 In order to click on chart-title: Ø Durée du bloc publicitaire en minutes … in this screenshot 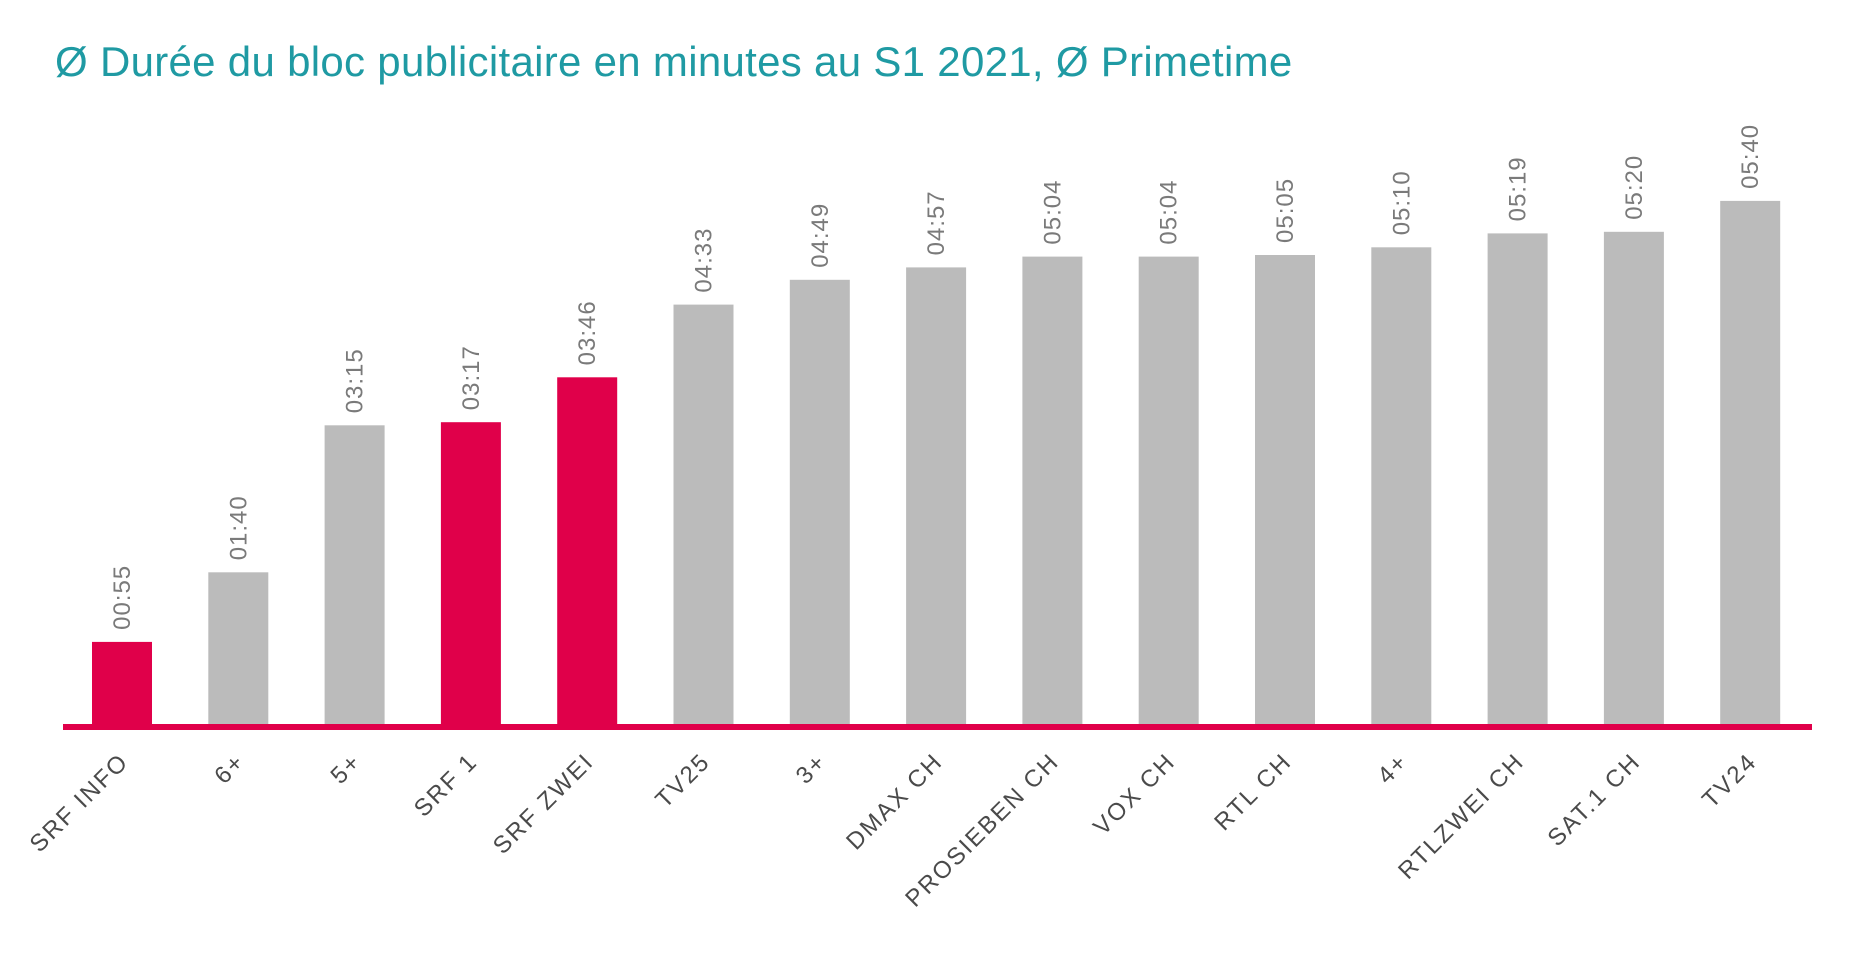, I will do `click(674, 61)`.